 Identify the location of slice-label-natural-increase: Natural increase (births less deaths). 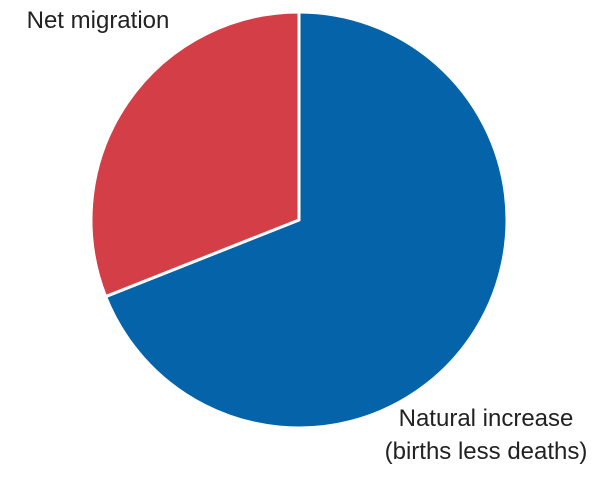
(486, 435).